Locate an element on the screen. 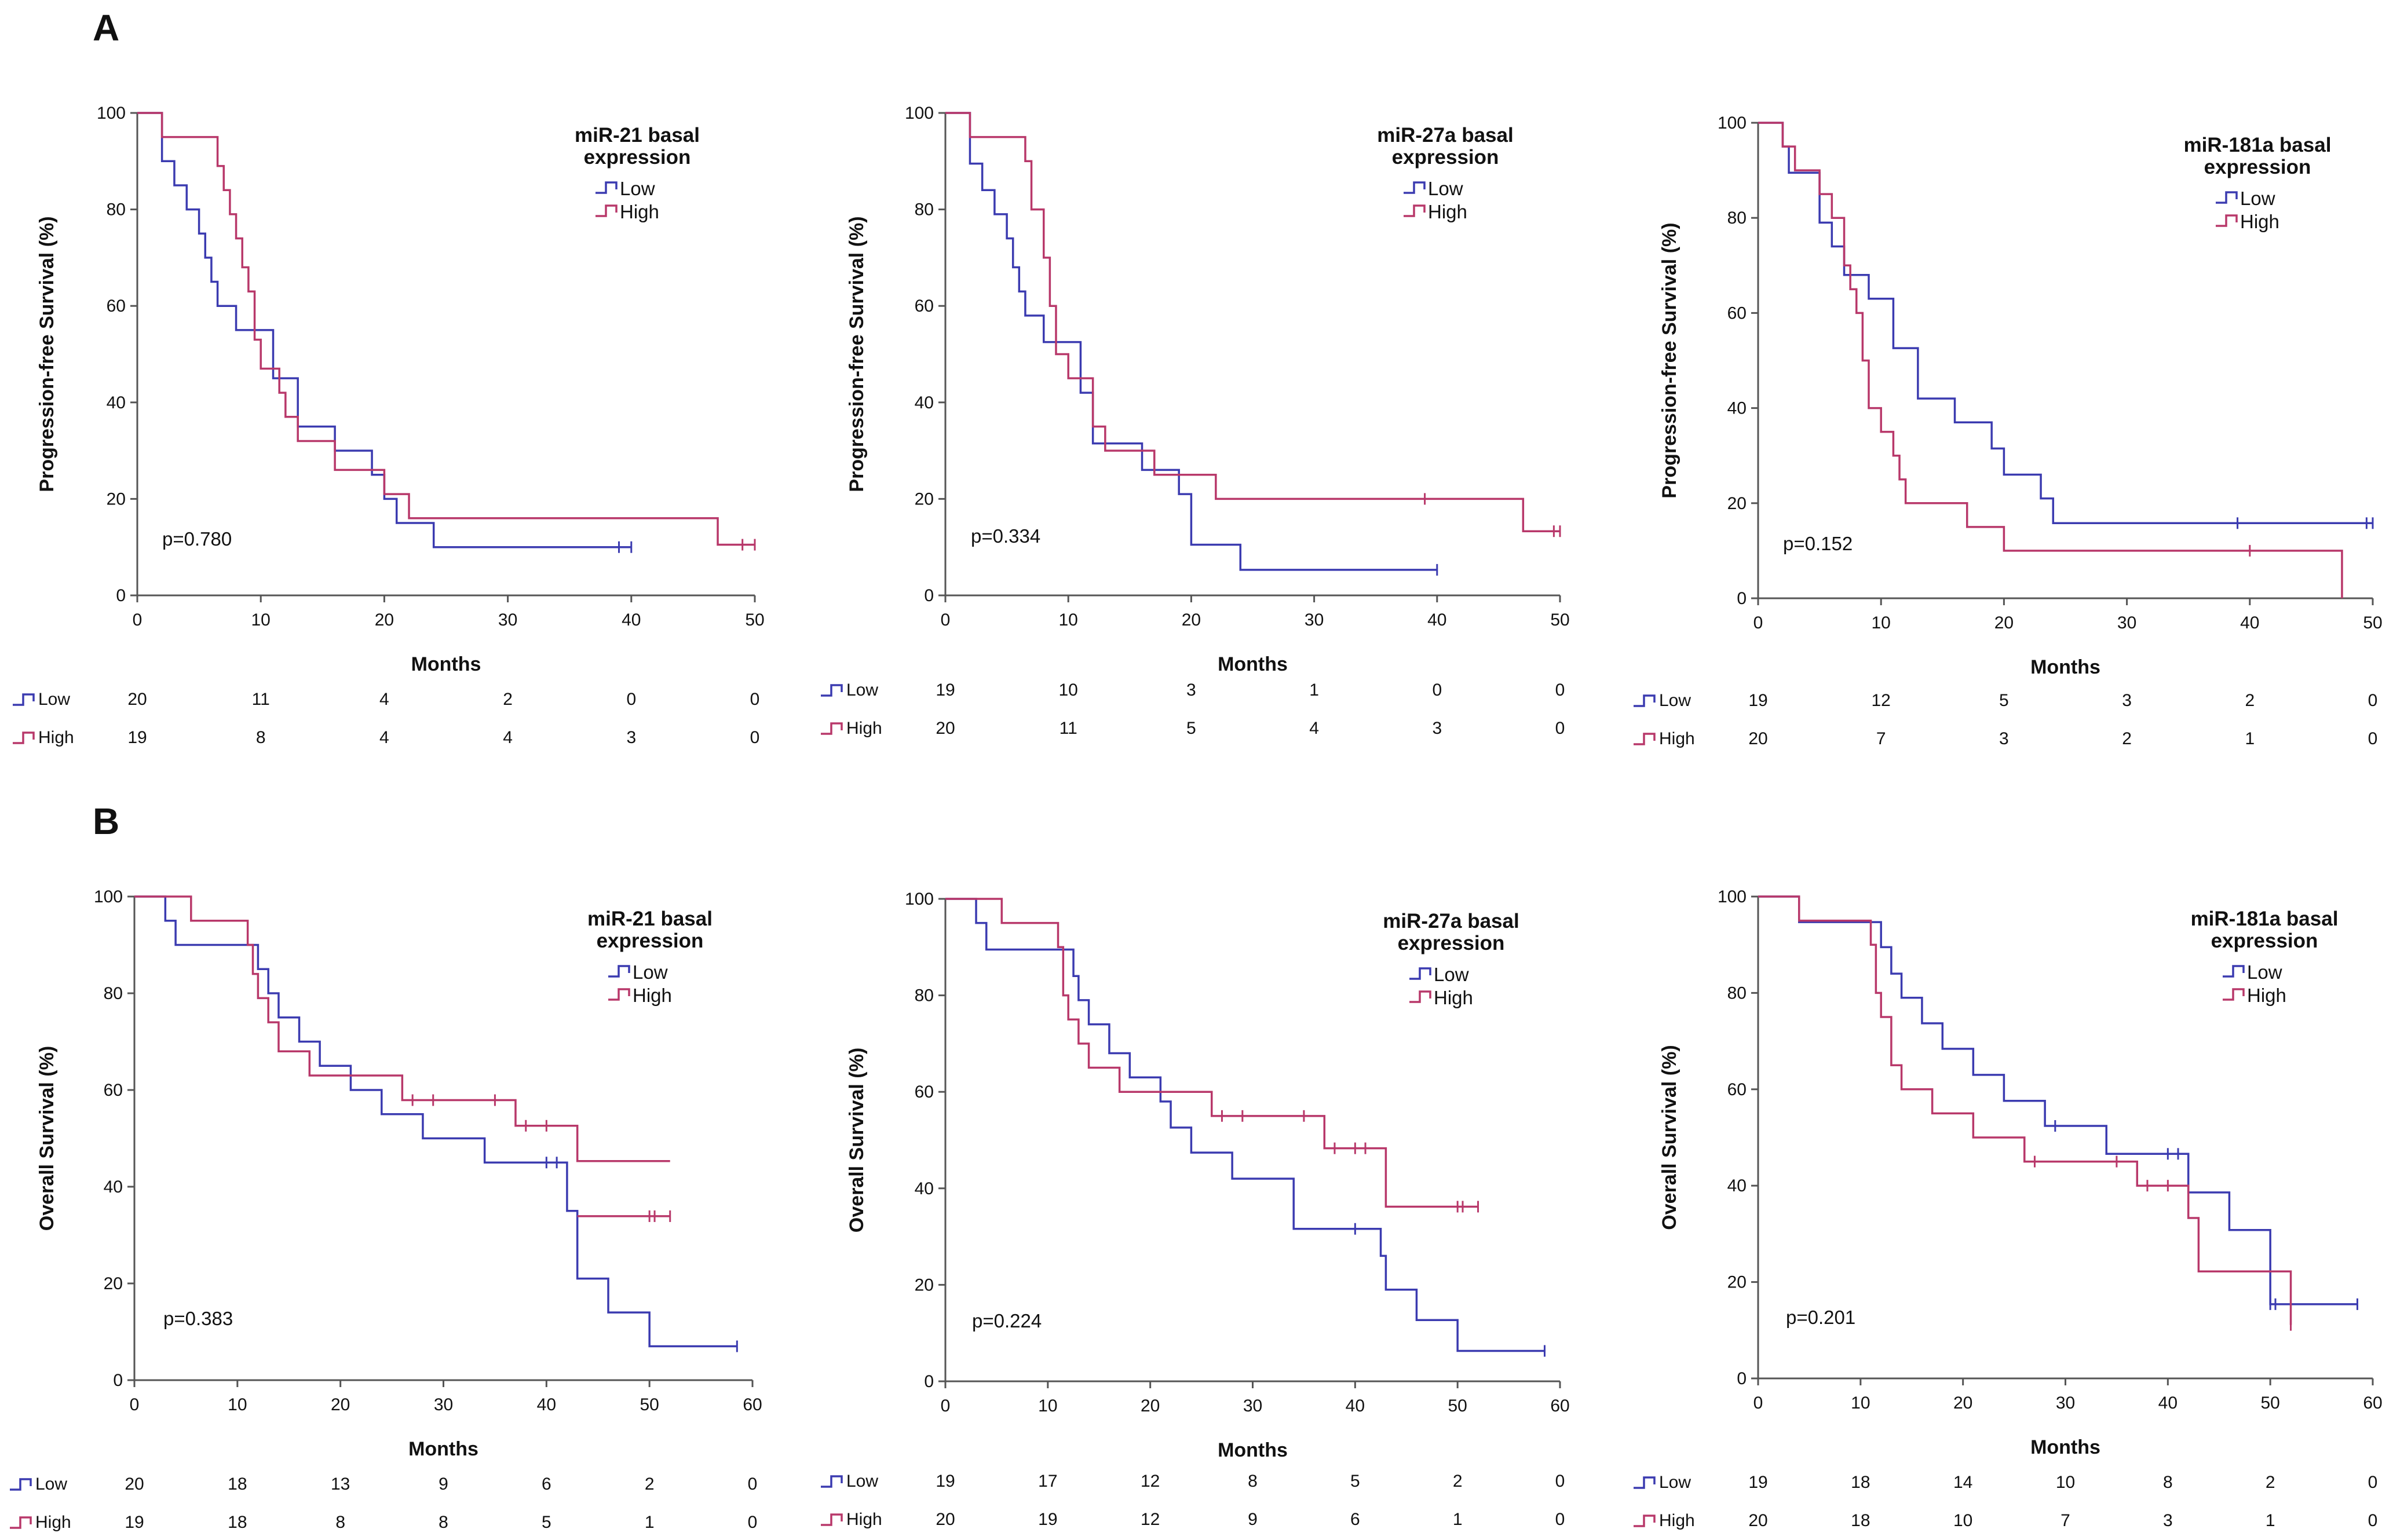  risk-low-count: 5 is located at coordinates (2004, 700).